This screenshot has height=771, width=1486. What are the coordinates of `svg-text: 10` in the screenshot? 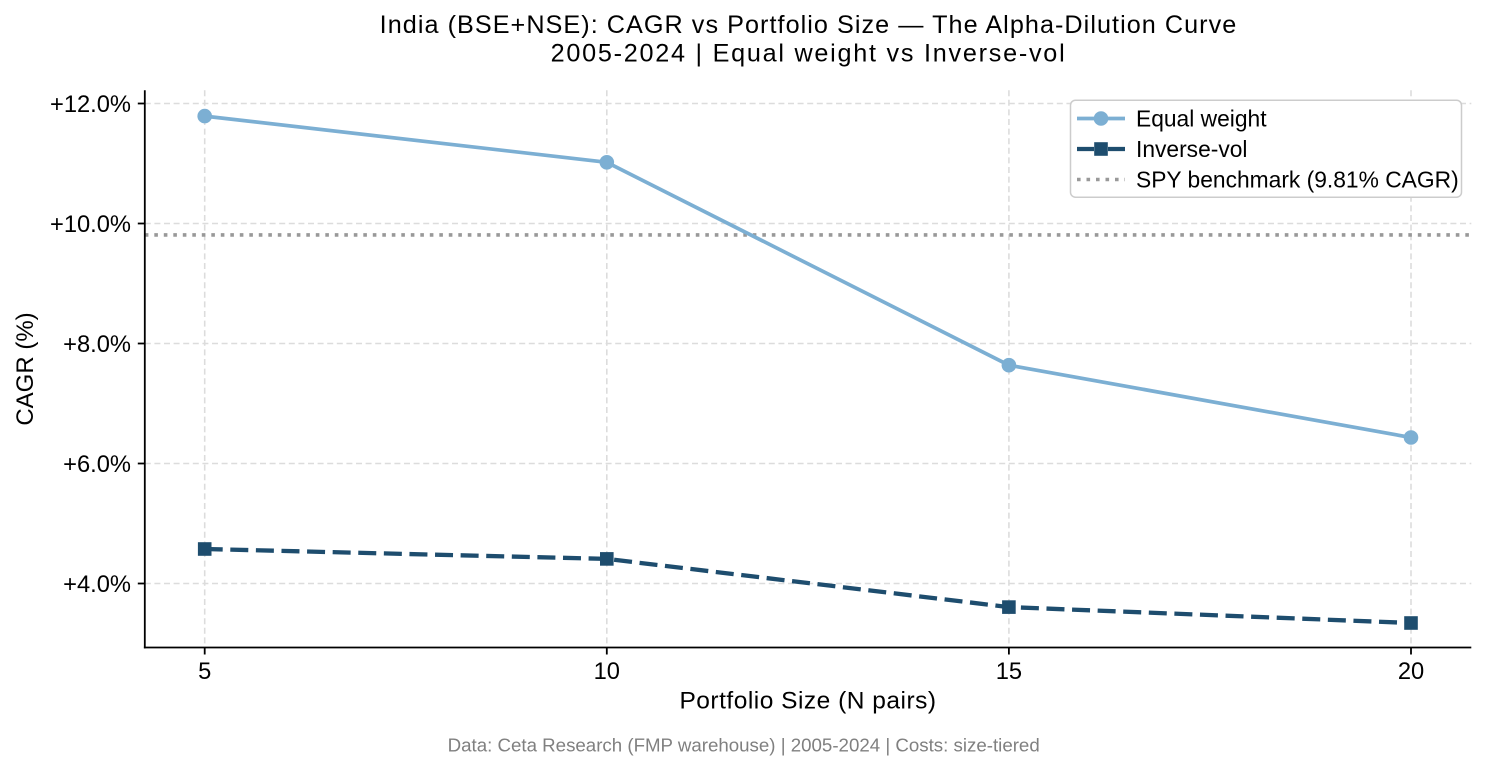 It's located at (607, 672).